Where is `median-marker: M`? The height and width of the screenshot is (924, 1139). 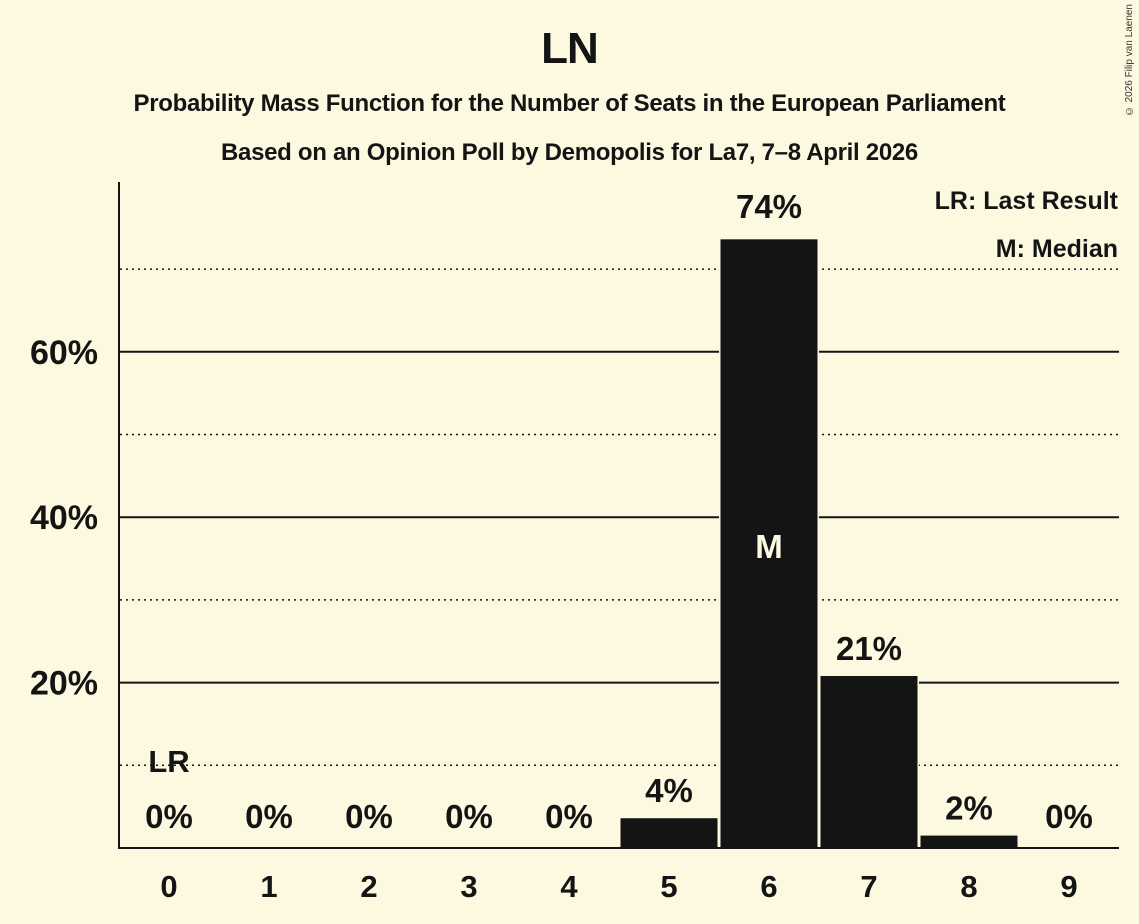 median-marker: M is located at coordinates (769, 546).